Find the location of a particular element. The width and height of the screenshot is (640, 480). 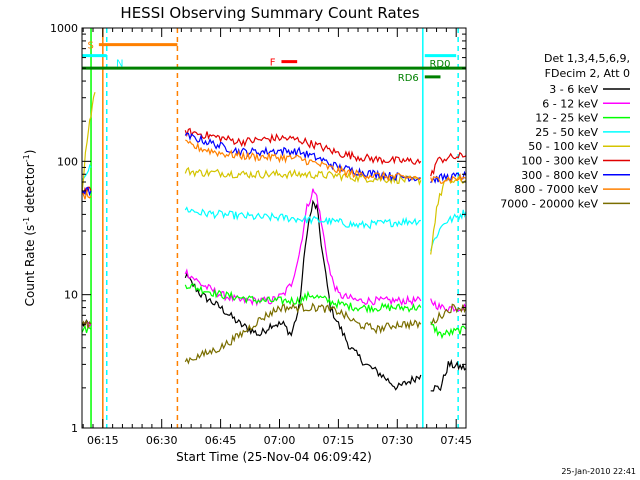

y-tick-label: 1000 is located at coordinates (64, 28).